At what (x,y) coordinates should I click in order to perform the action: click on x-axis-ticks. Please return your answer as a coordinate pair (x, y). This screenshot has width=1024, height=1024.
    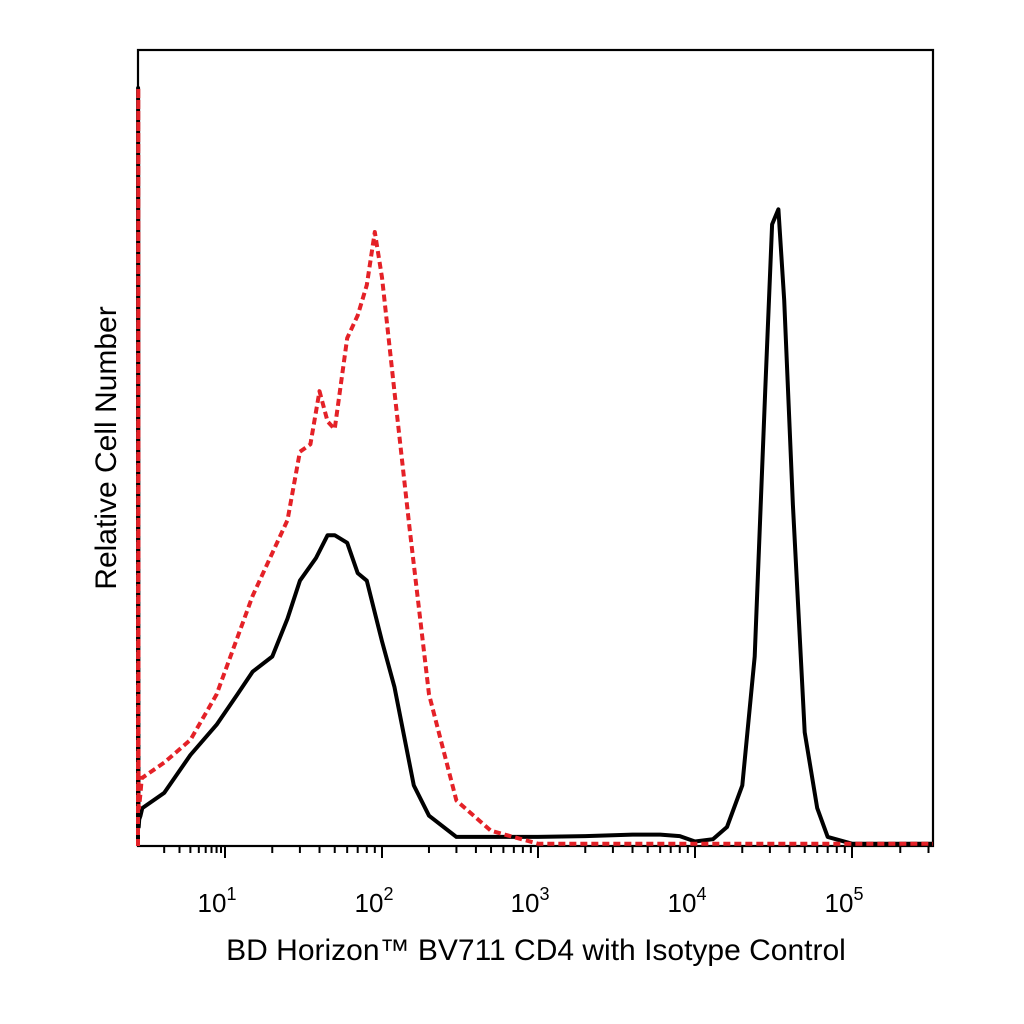
    Looking at the image, I should click on (546, 852).